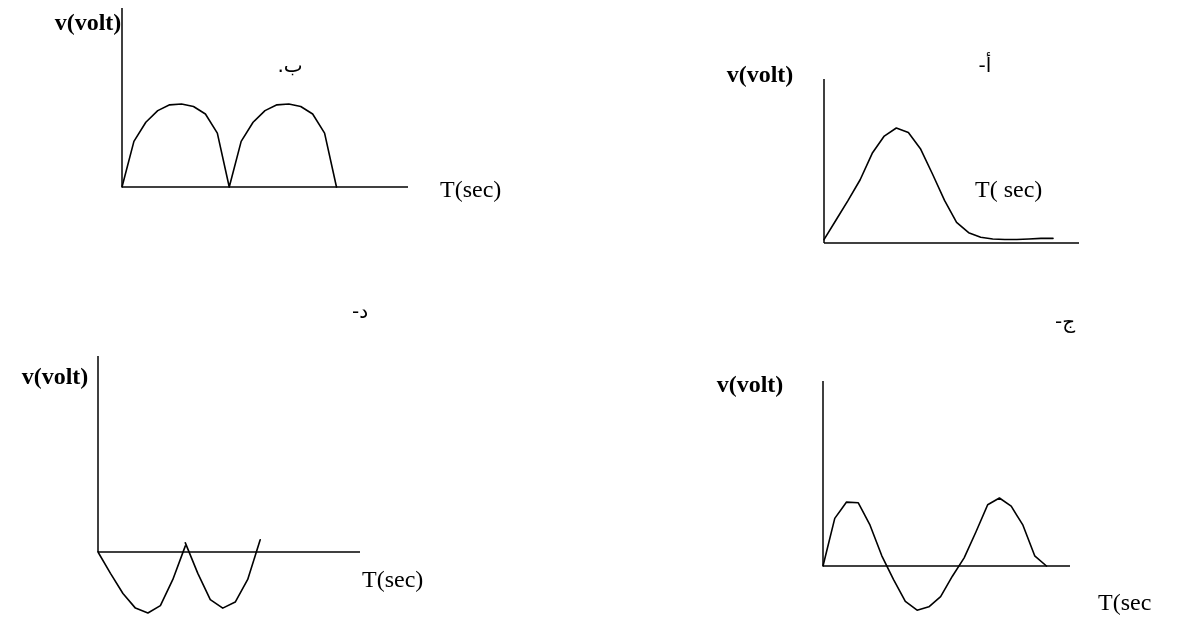  I want to click on x-axis-title: T(sec, so click(1125, 602).